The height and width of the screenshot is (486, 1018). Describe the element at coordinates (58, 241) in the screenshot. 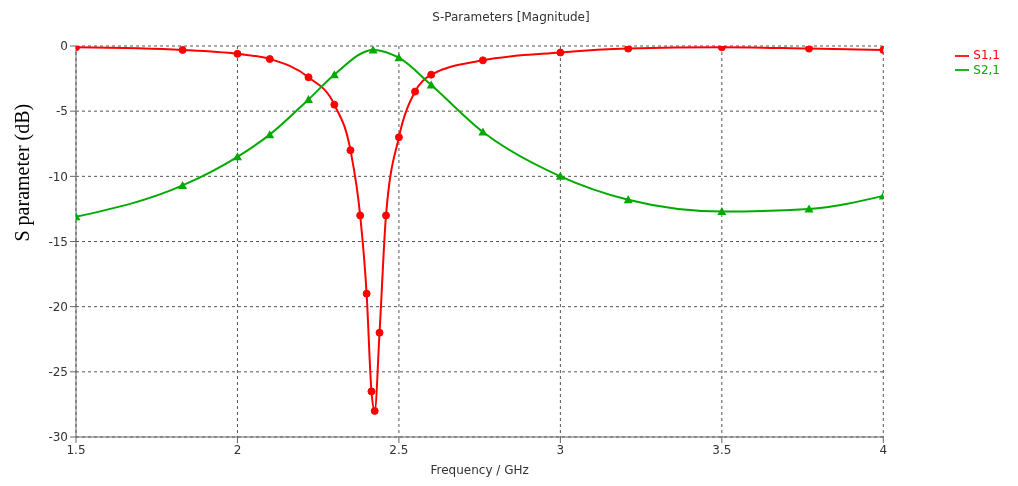

I see `y-tick-label: -15` at that location.